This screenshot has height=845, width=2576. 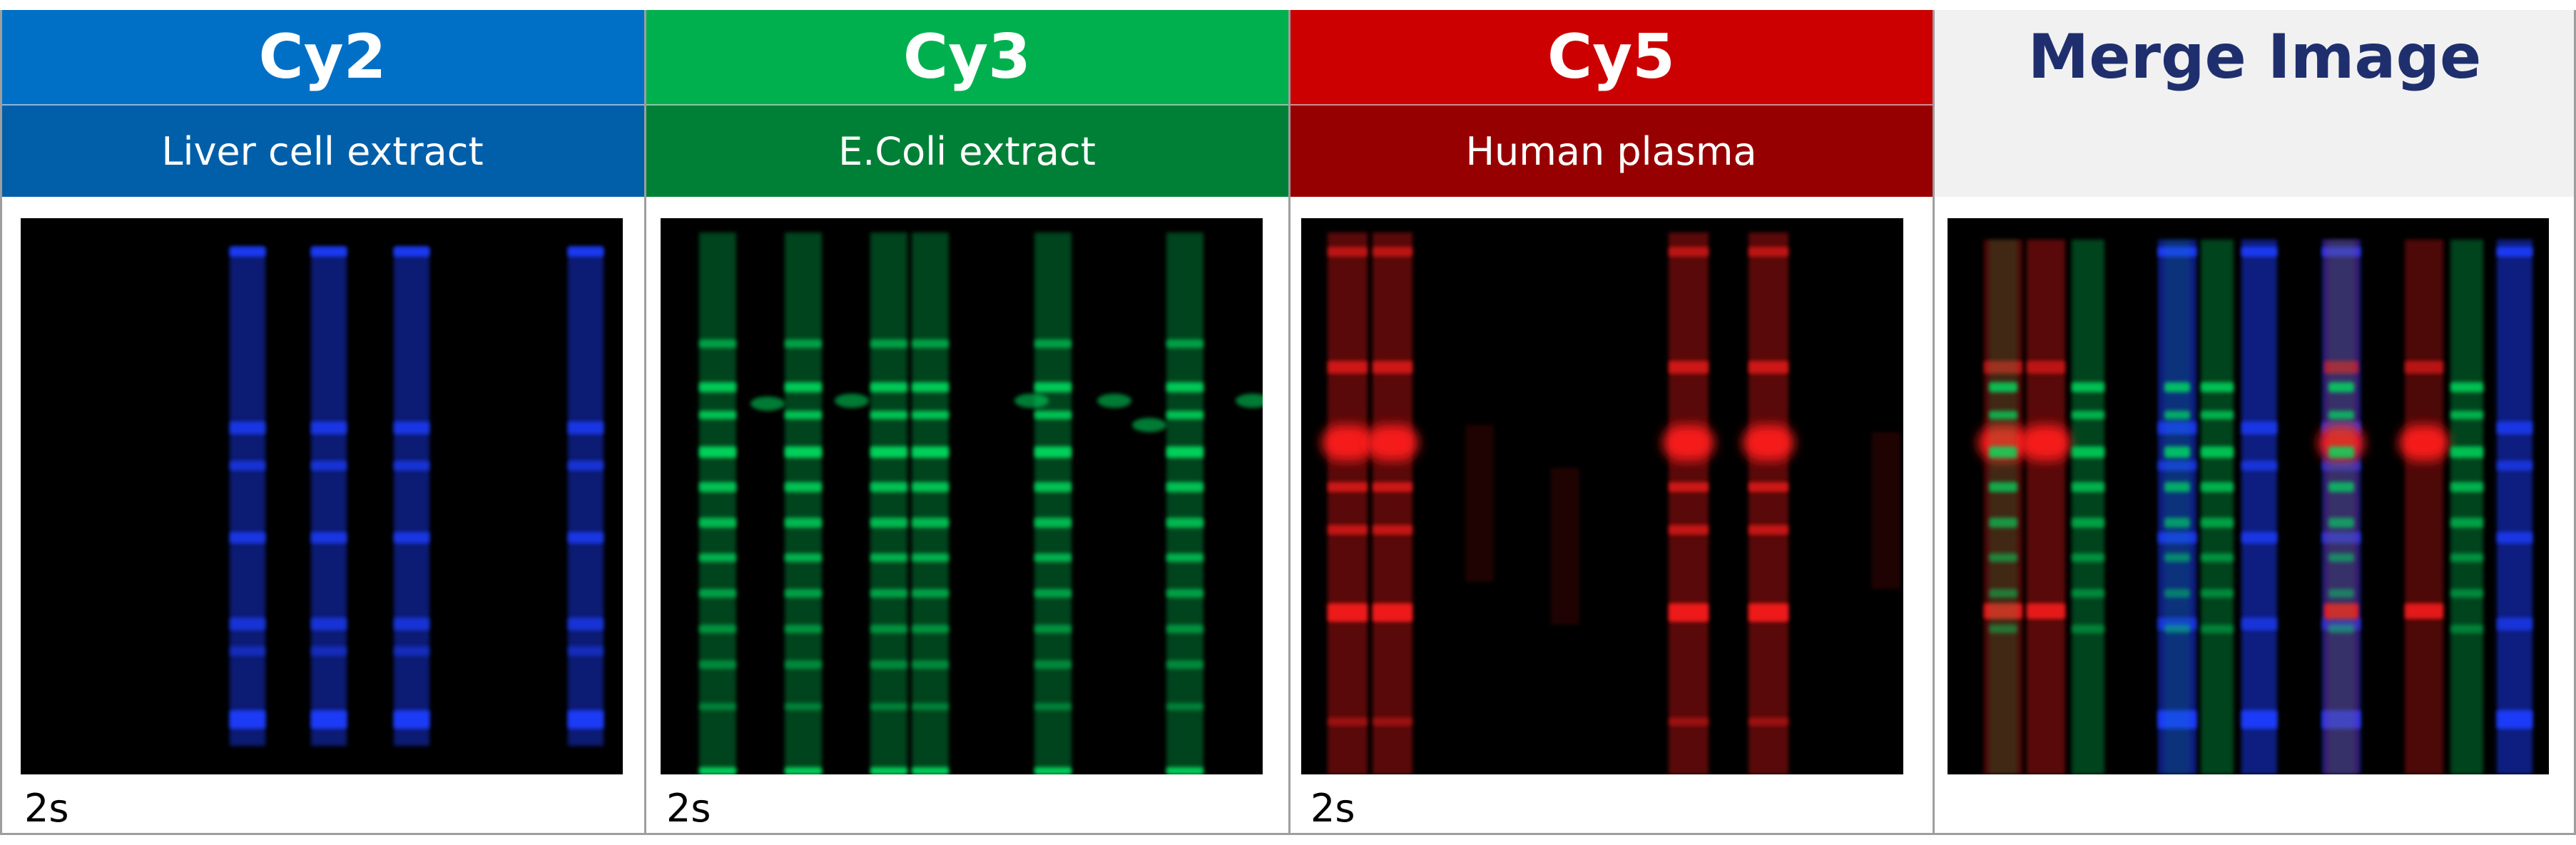 What do you see at coordinates (967, 57) in the screenshot?
I see `channel-header-cy3: Cy3` at bounding box center [967, 57].